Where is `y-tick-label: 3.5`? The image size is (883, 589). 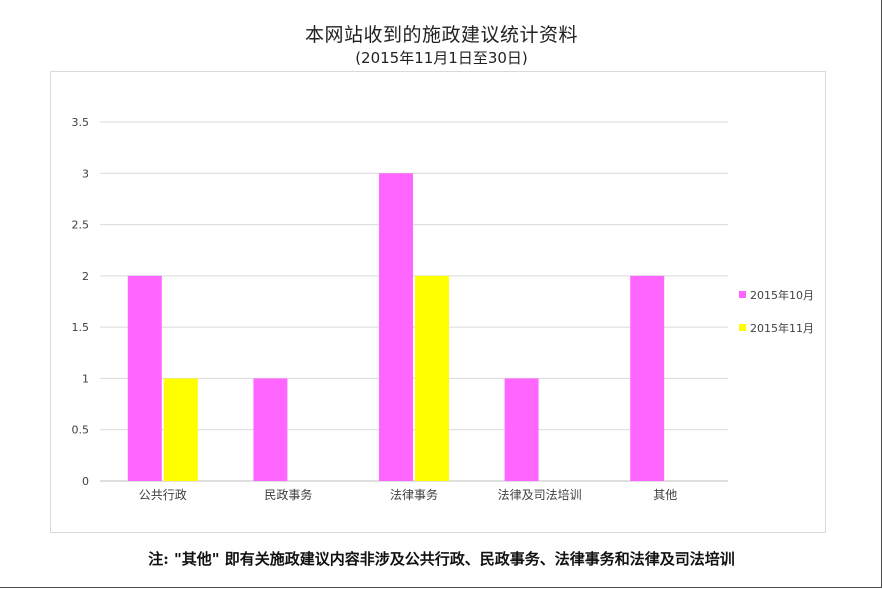
y-tick-label: 3.5 is located at coordinates (81, 122).